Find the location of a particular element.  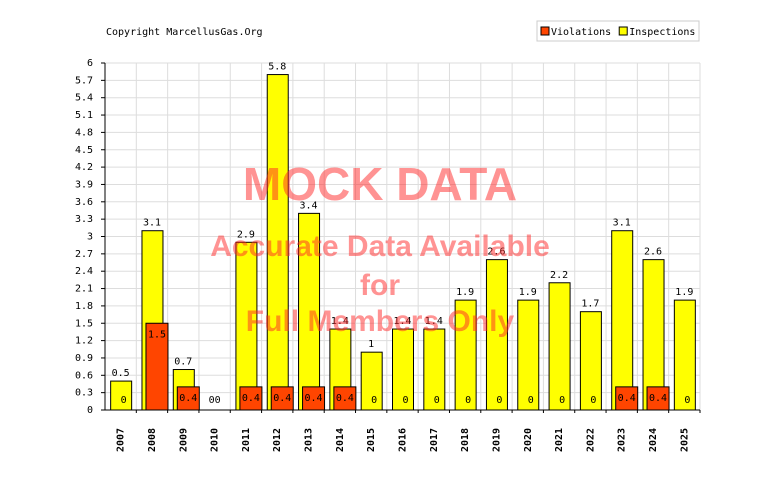

y-tick-label: 4.8 is located at coordinates (84, 132).